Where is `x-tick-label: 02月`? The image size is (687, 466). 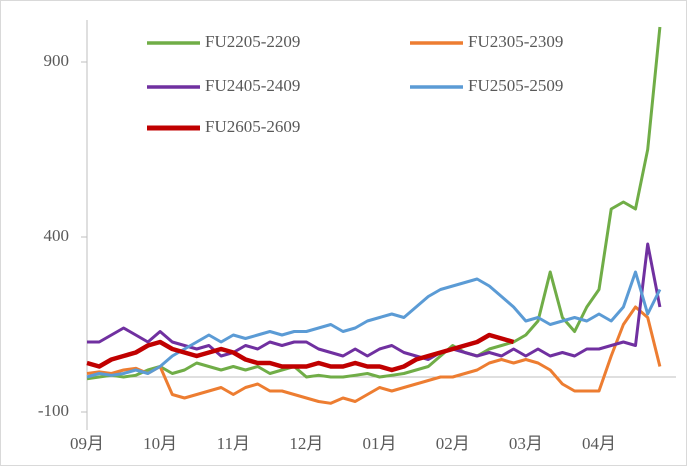 x-tick-label: 02月 is located at coordinates (453, 443).